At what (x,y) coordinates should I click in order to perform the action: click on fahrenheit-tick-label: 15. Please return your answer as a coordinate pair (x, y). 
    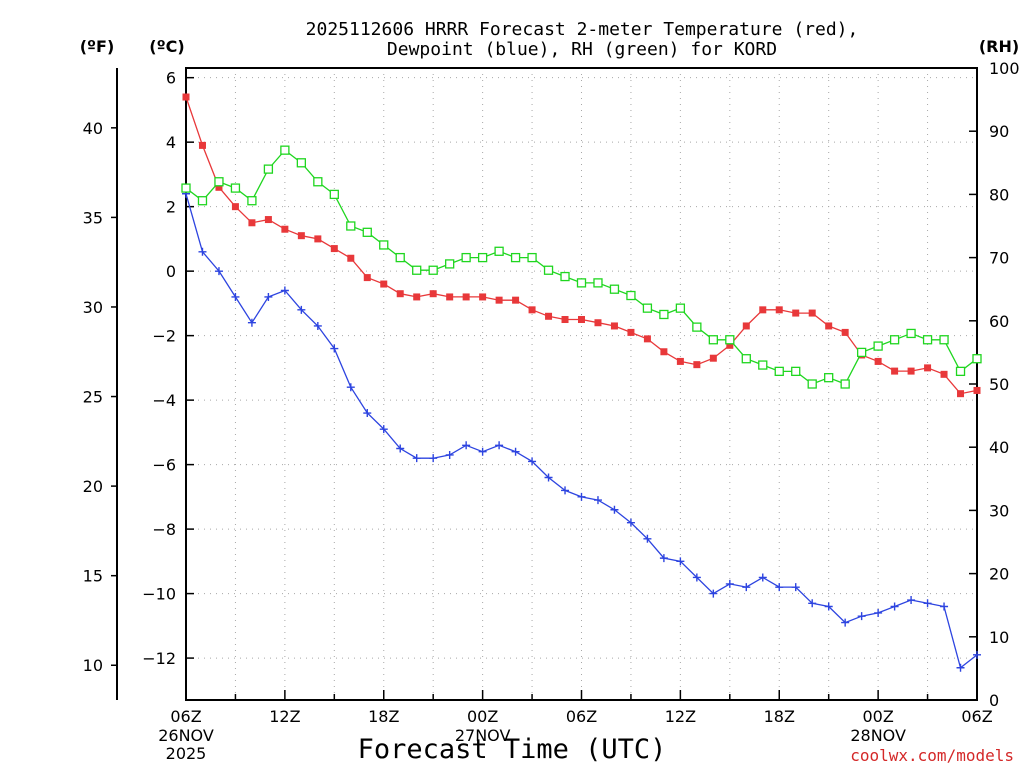
    Looking at the image, I should click on (93, 576).